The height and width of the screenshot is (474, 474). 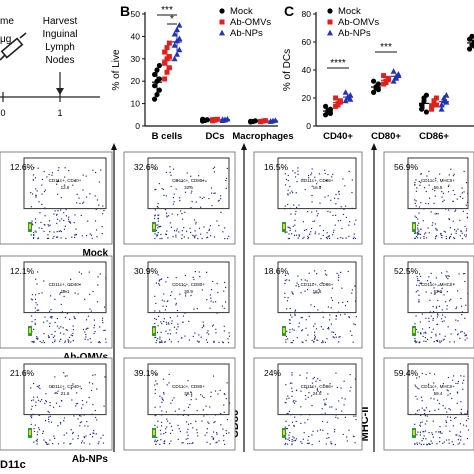 What do you see at coordinates (65, 180) in the screenshot?
I see `flow-gate-name: CD11c+, CD40+` at bounding box center [65, 180].